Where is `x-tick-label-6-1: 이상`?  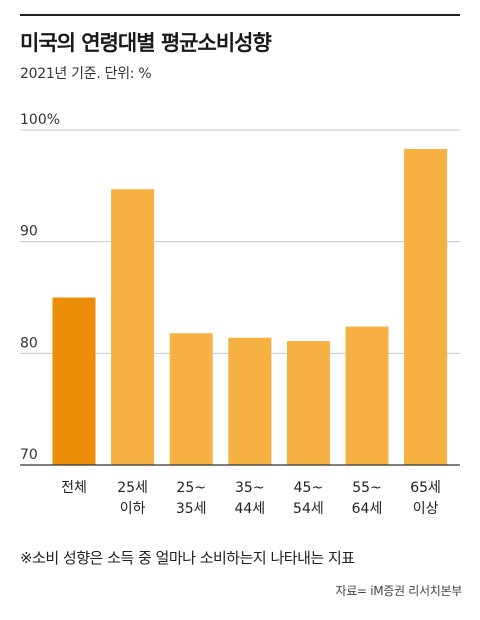
x-tick-label-6-1: 이상 is located at coordinates (426, 509).